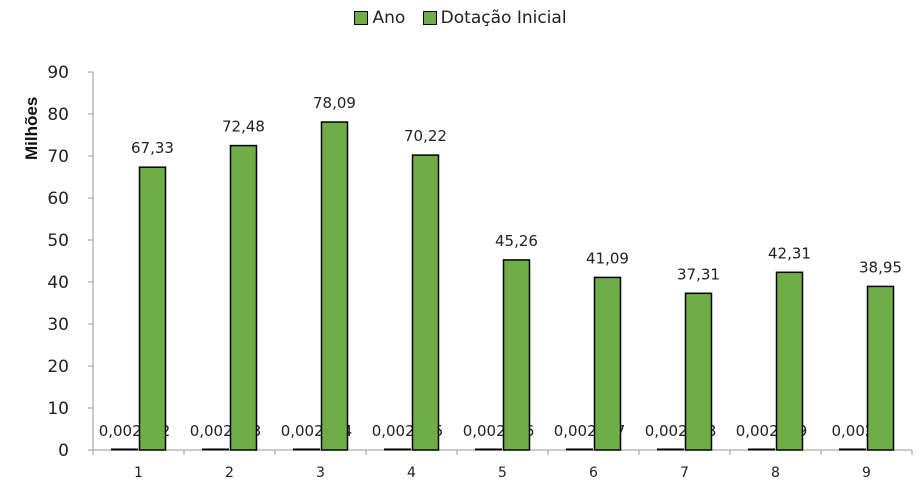 Image resolution: width=921 pixels, height=481 pixels. I want to click on y-tick-label: 0, so click(63, 451).